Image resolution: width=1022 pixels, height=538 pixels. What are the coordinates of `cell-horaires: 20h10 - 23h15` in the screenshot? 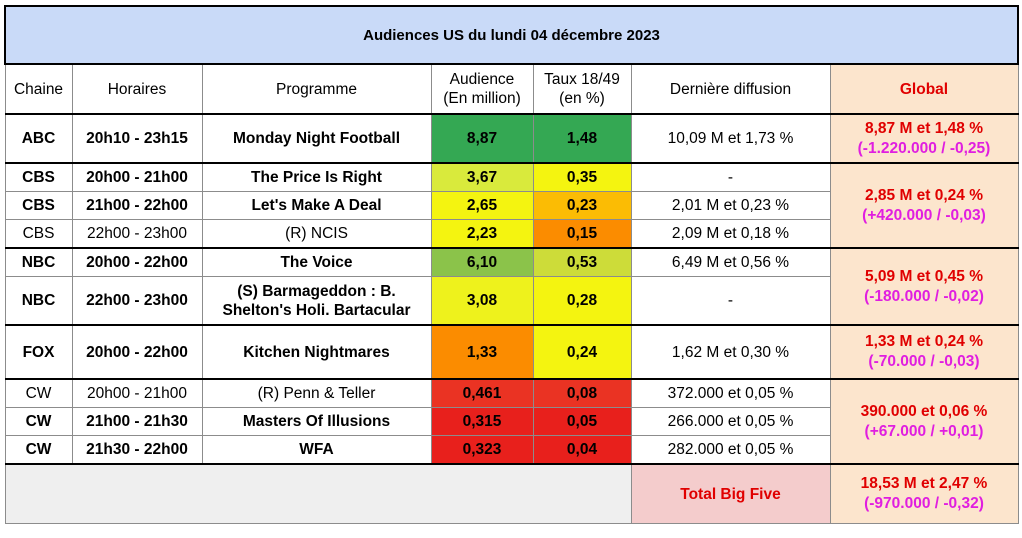 It's located at (137, 138).